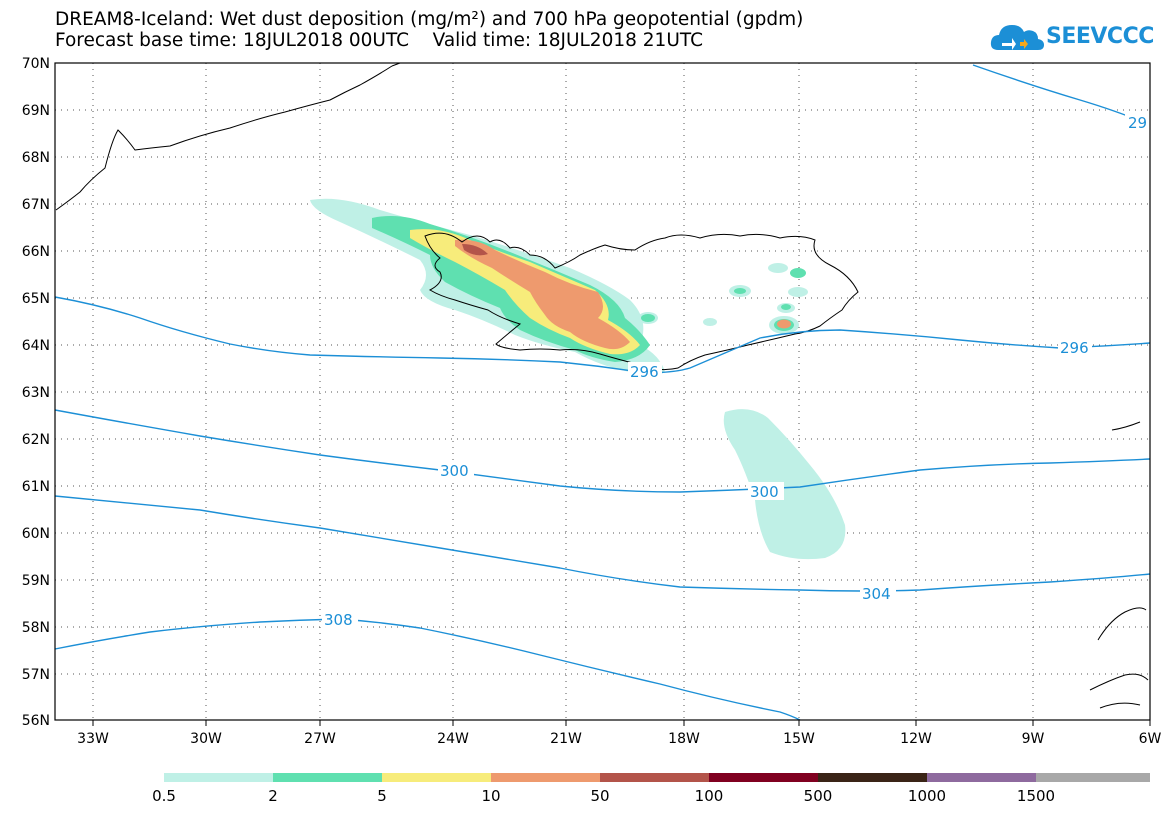 The image size is (1175, 815). Describe the element at coordinates (36, 346) in the screenshot. I see `lat-label: 64N` at that location.